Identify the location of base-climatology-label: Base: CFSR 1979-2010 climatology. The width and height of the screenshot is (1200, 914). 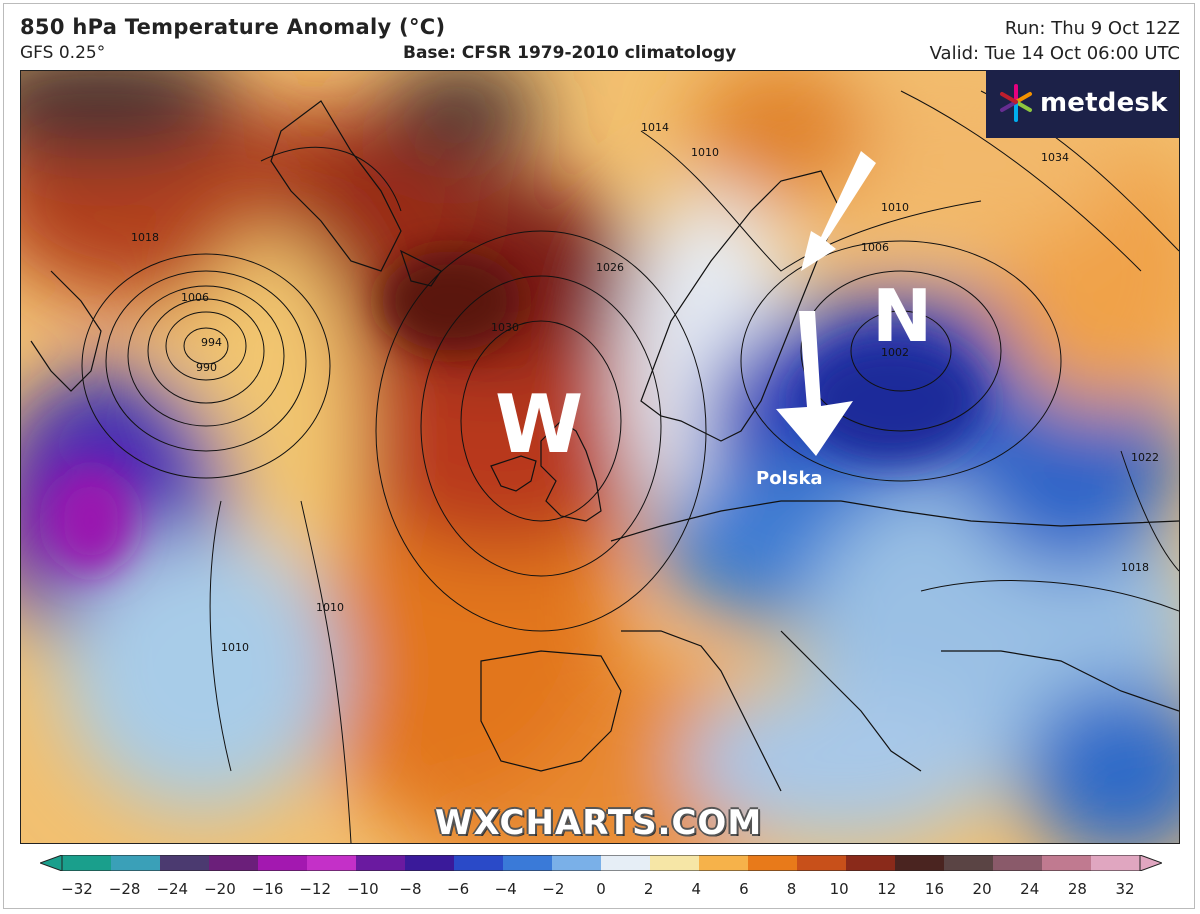
(570, 53).